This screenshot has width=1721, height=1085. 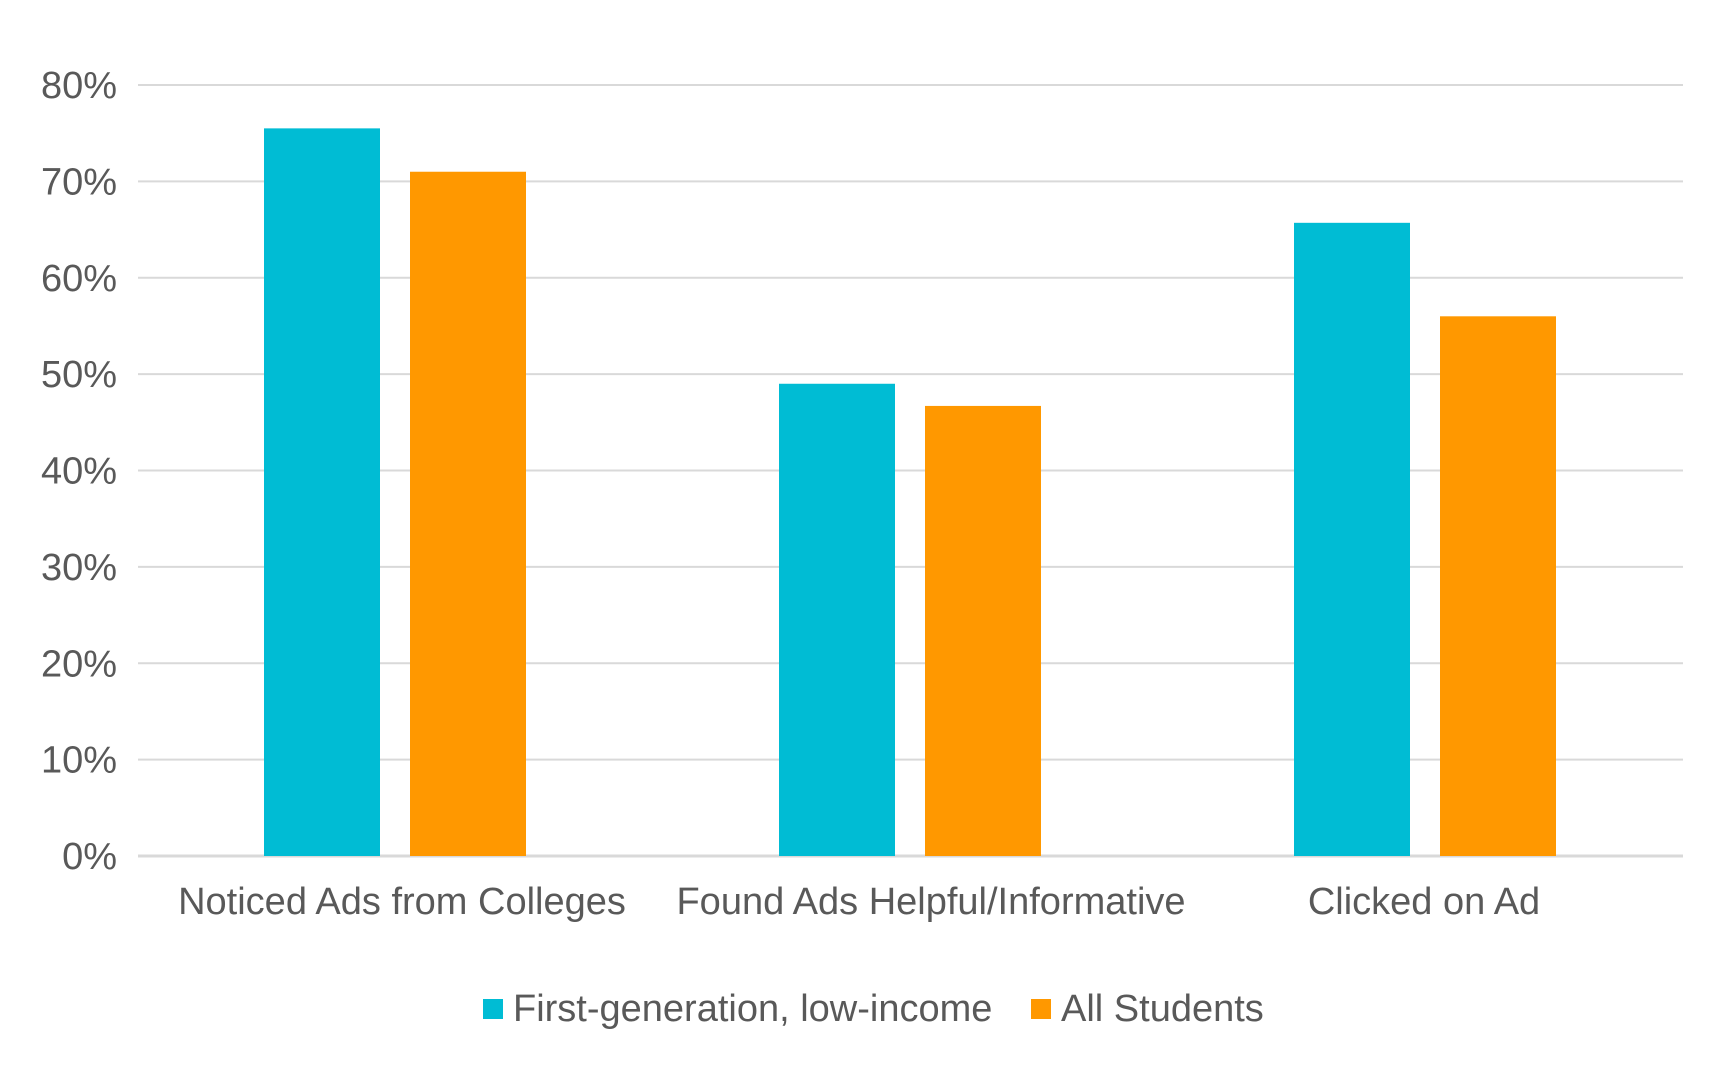 I want to click on x-category-label: Clicked on Ad, so click(x=1424, y=902).